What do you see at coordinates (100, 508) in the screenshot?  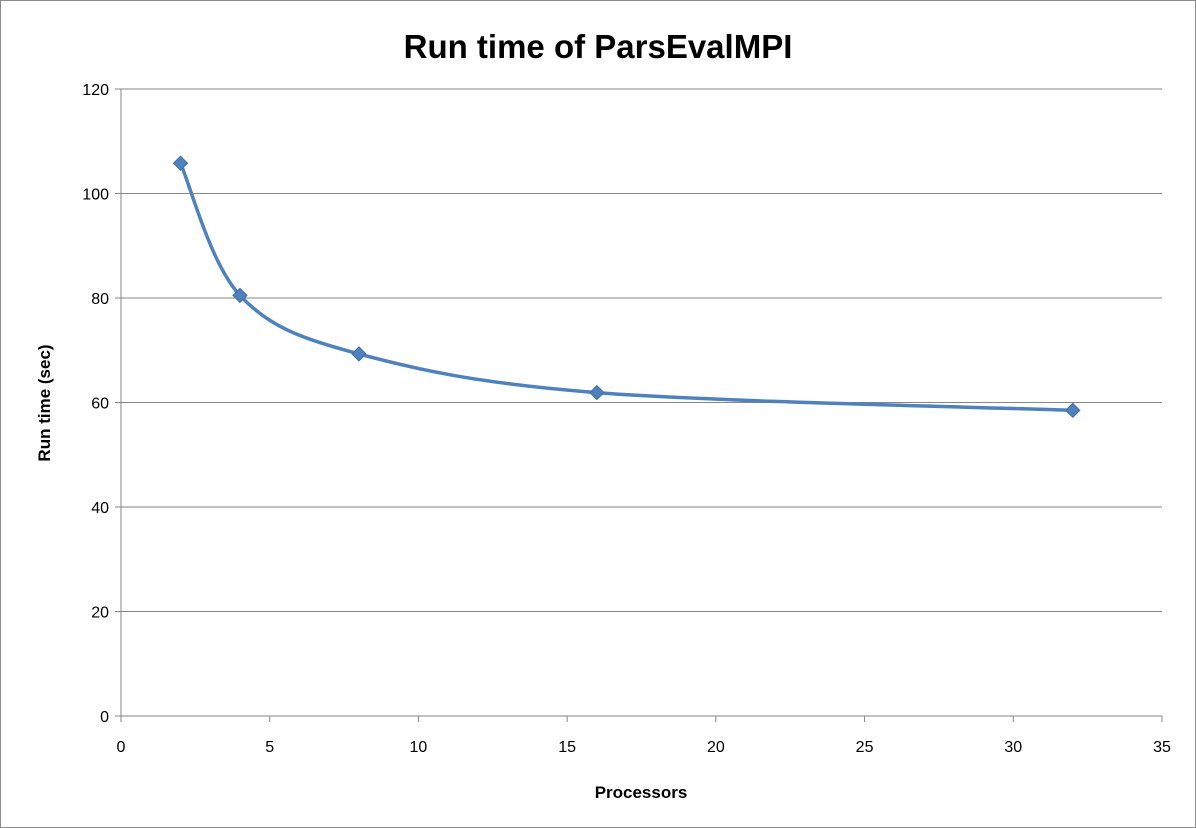 I see `y-tick-label: 40` at bounding box center [100, 508].